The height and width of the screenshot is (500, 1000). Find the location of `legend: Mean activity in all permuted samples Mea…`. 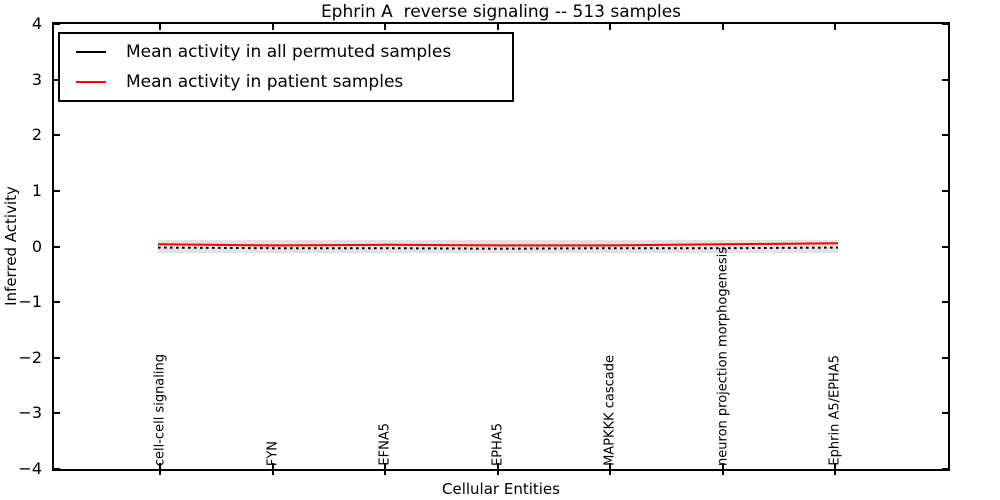

legend: Mean activity in all permuted samples Mea… is located at coordinates (286, 67).